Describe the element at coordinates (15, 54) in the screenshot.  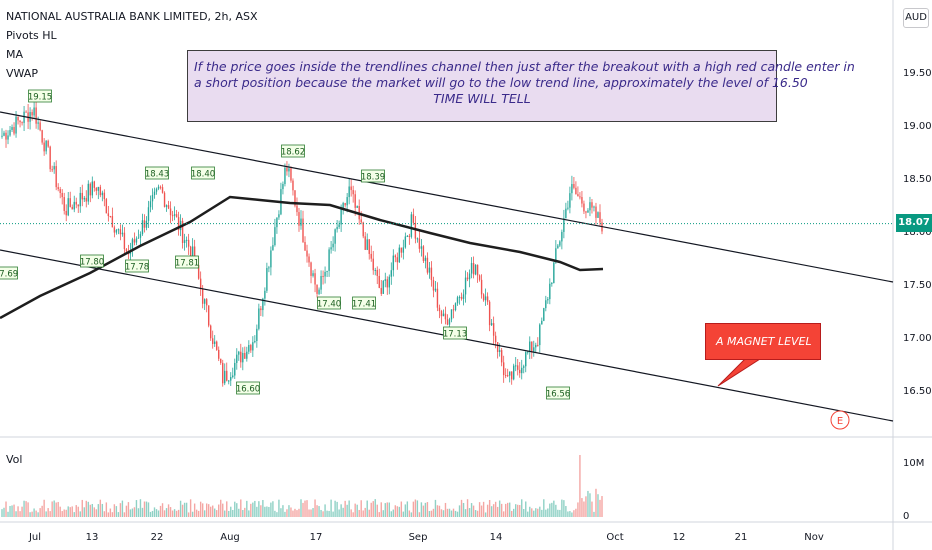
I see `indicator-ma: MA` at that location.